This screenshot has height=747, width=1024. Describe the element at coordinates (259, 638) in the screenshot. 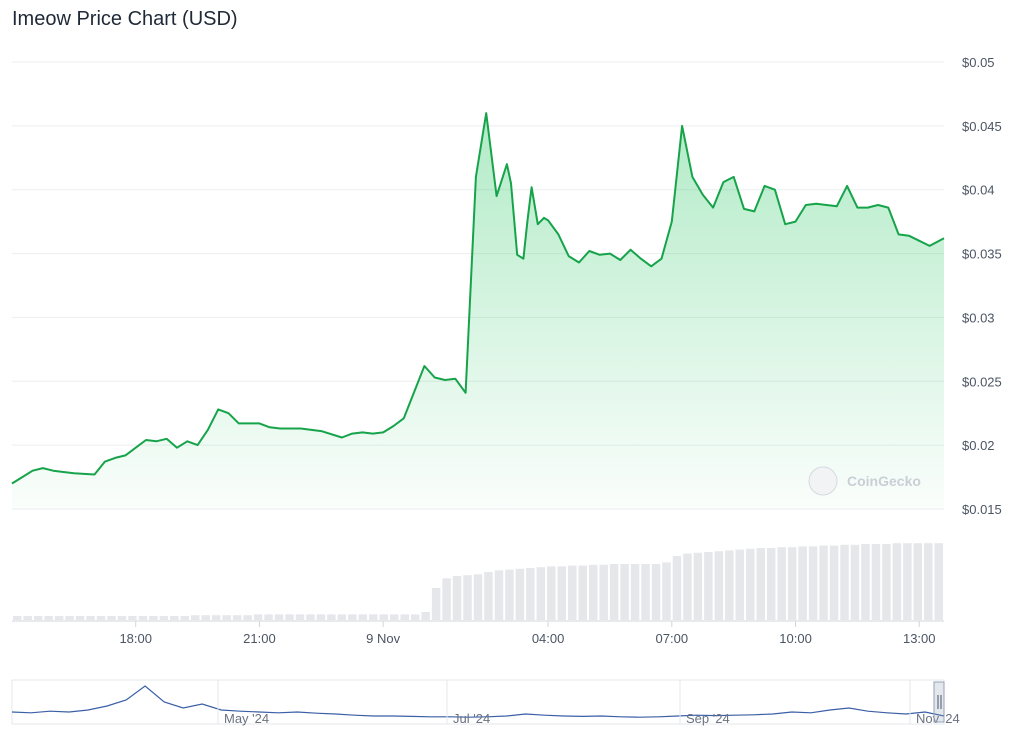

I see `x-tick-label: 21:00` at that location.